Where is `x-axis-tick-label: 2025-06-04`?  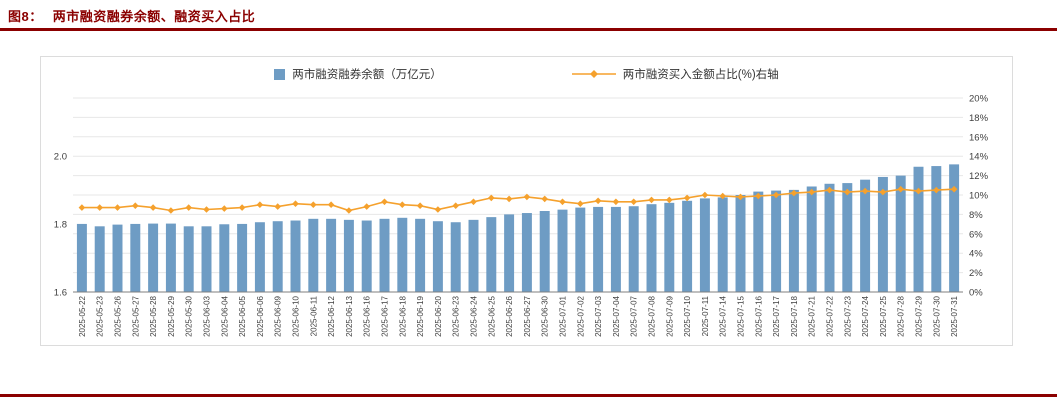 x-axis-tick-label: 2025-06-04 is located at coordinates (224, 315).